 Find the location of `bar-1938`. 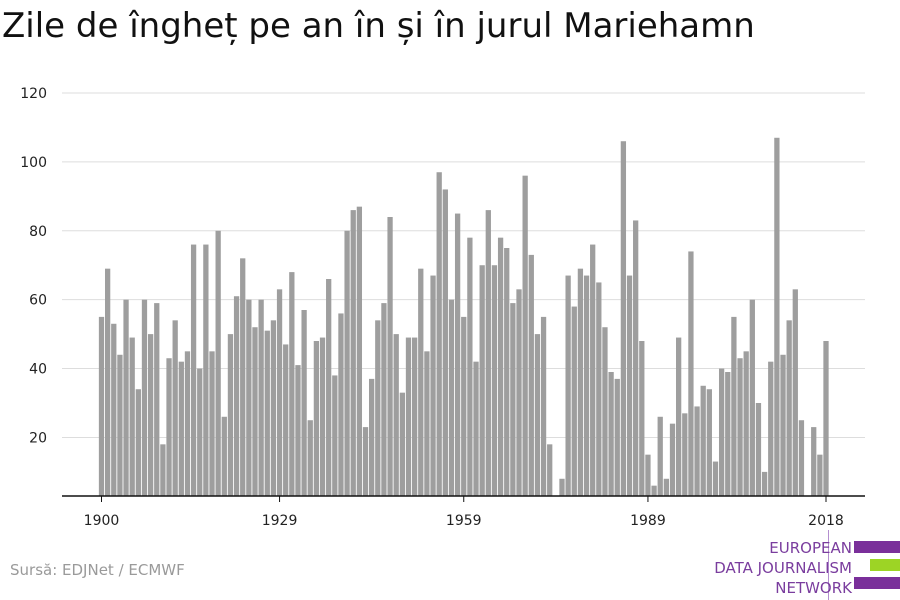

bar-1938 is located at coordinates (335, 435).